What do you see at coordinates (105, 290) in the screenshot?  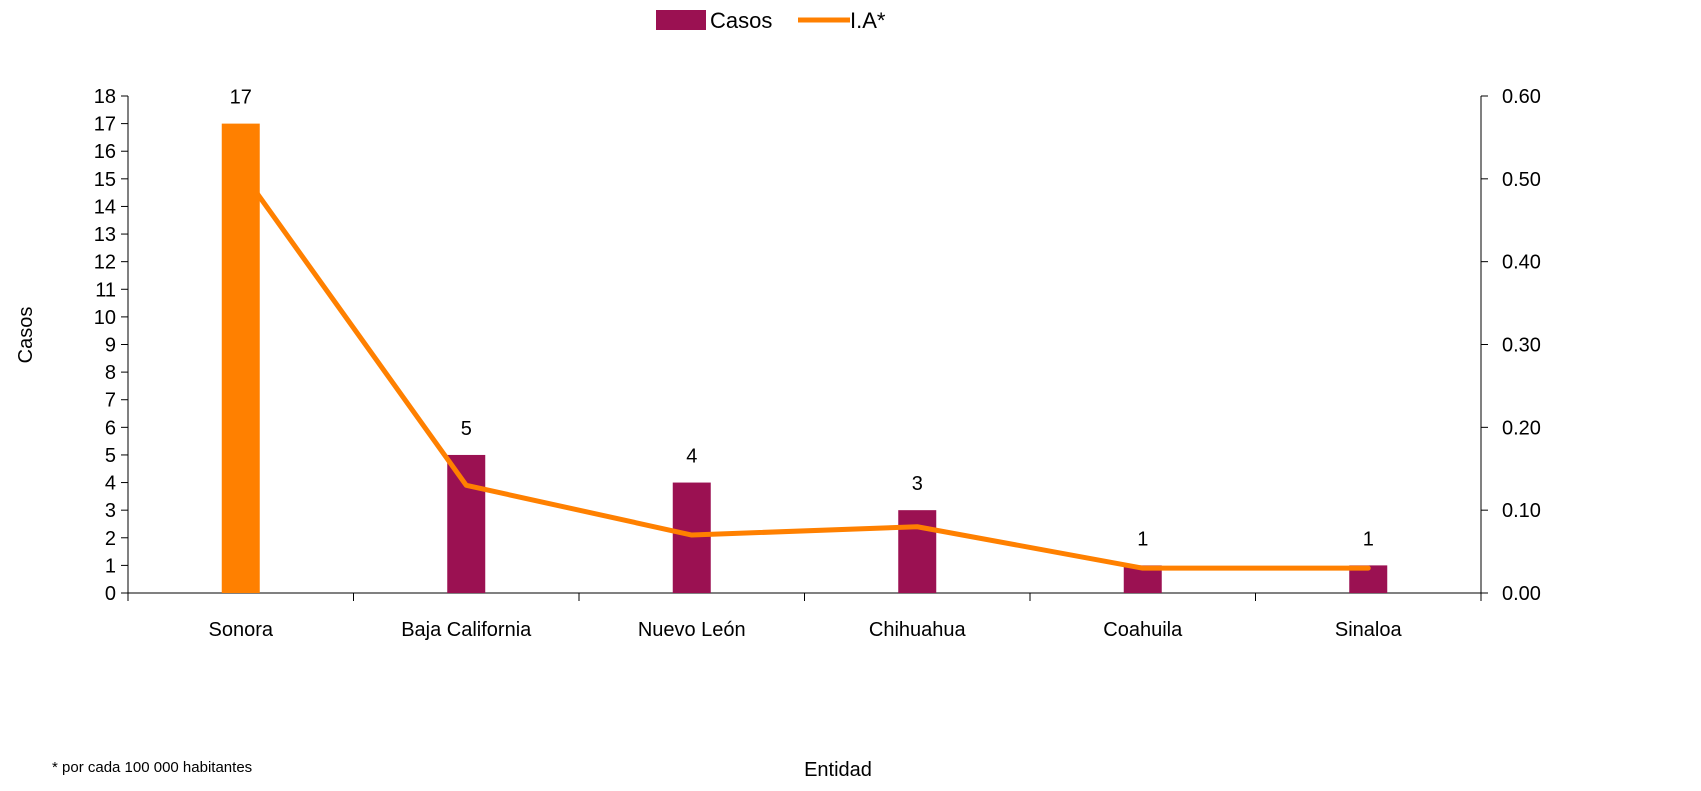 I see `y-tick-label-left: 11` at bounding box center [105, 290].